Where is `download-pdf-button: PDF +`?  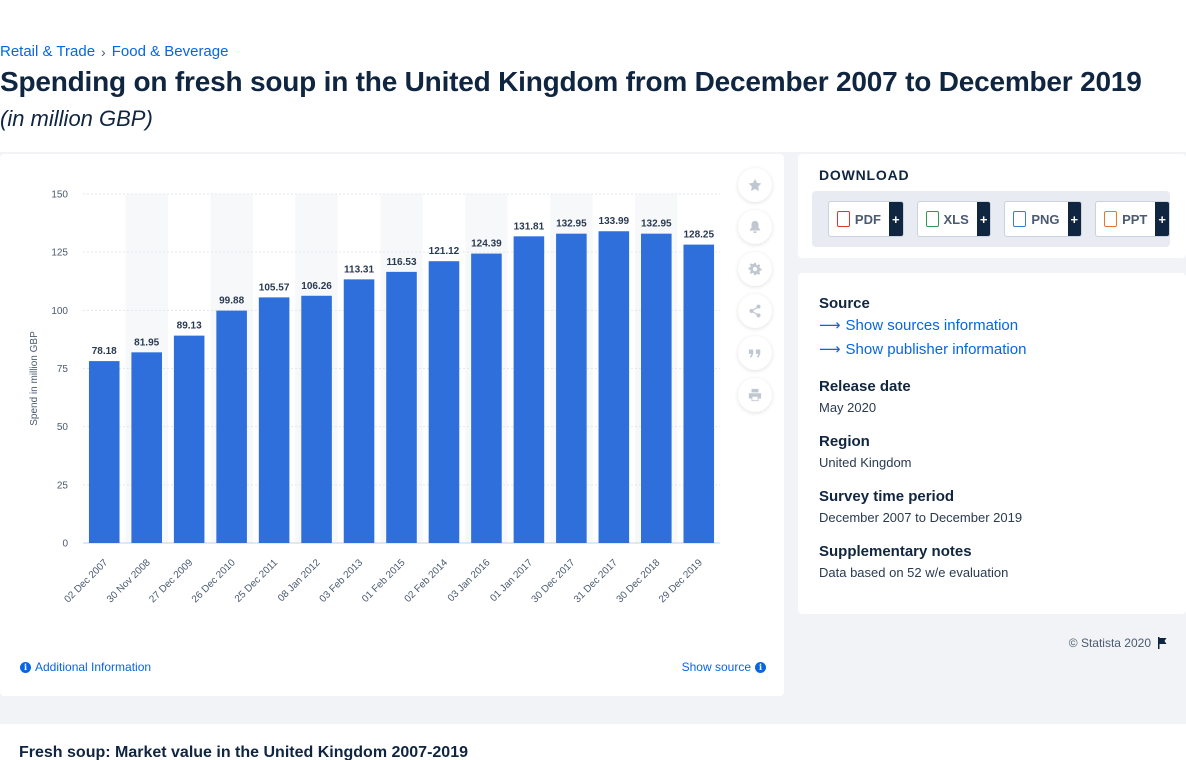 download-pdf-button: PDF + is located at coordinates (866, 219).